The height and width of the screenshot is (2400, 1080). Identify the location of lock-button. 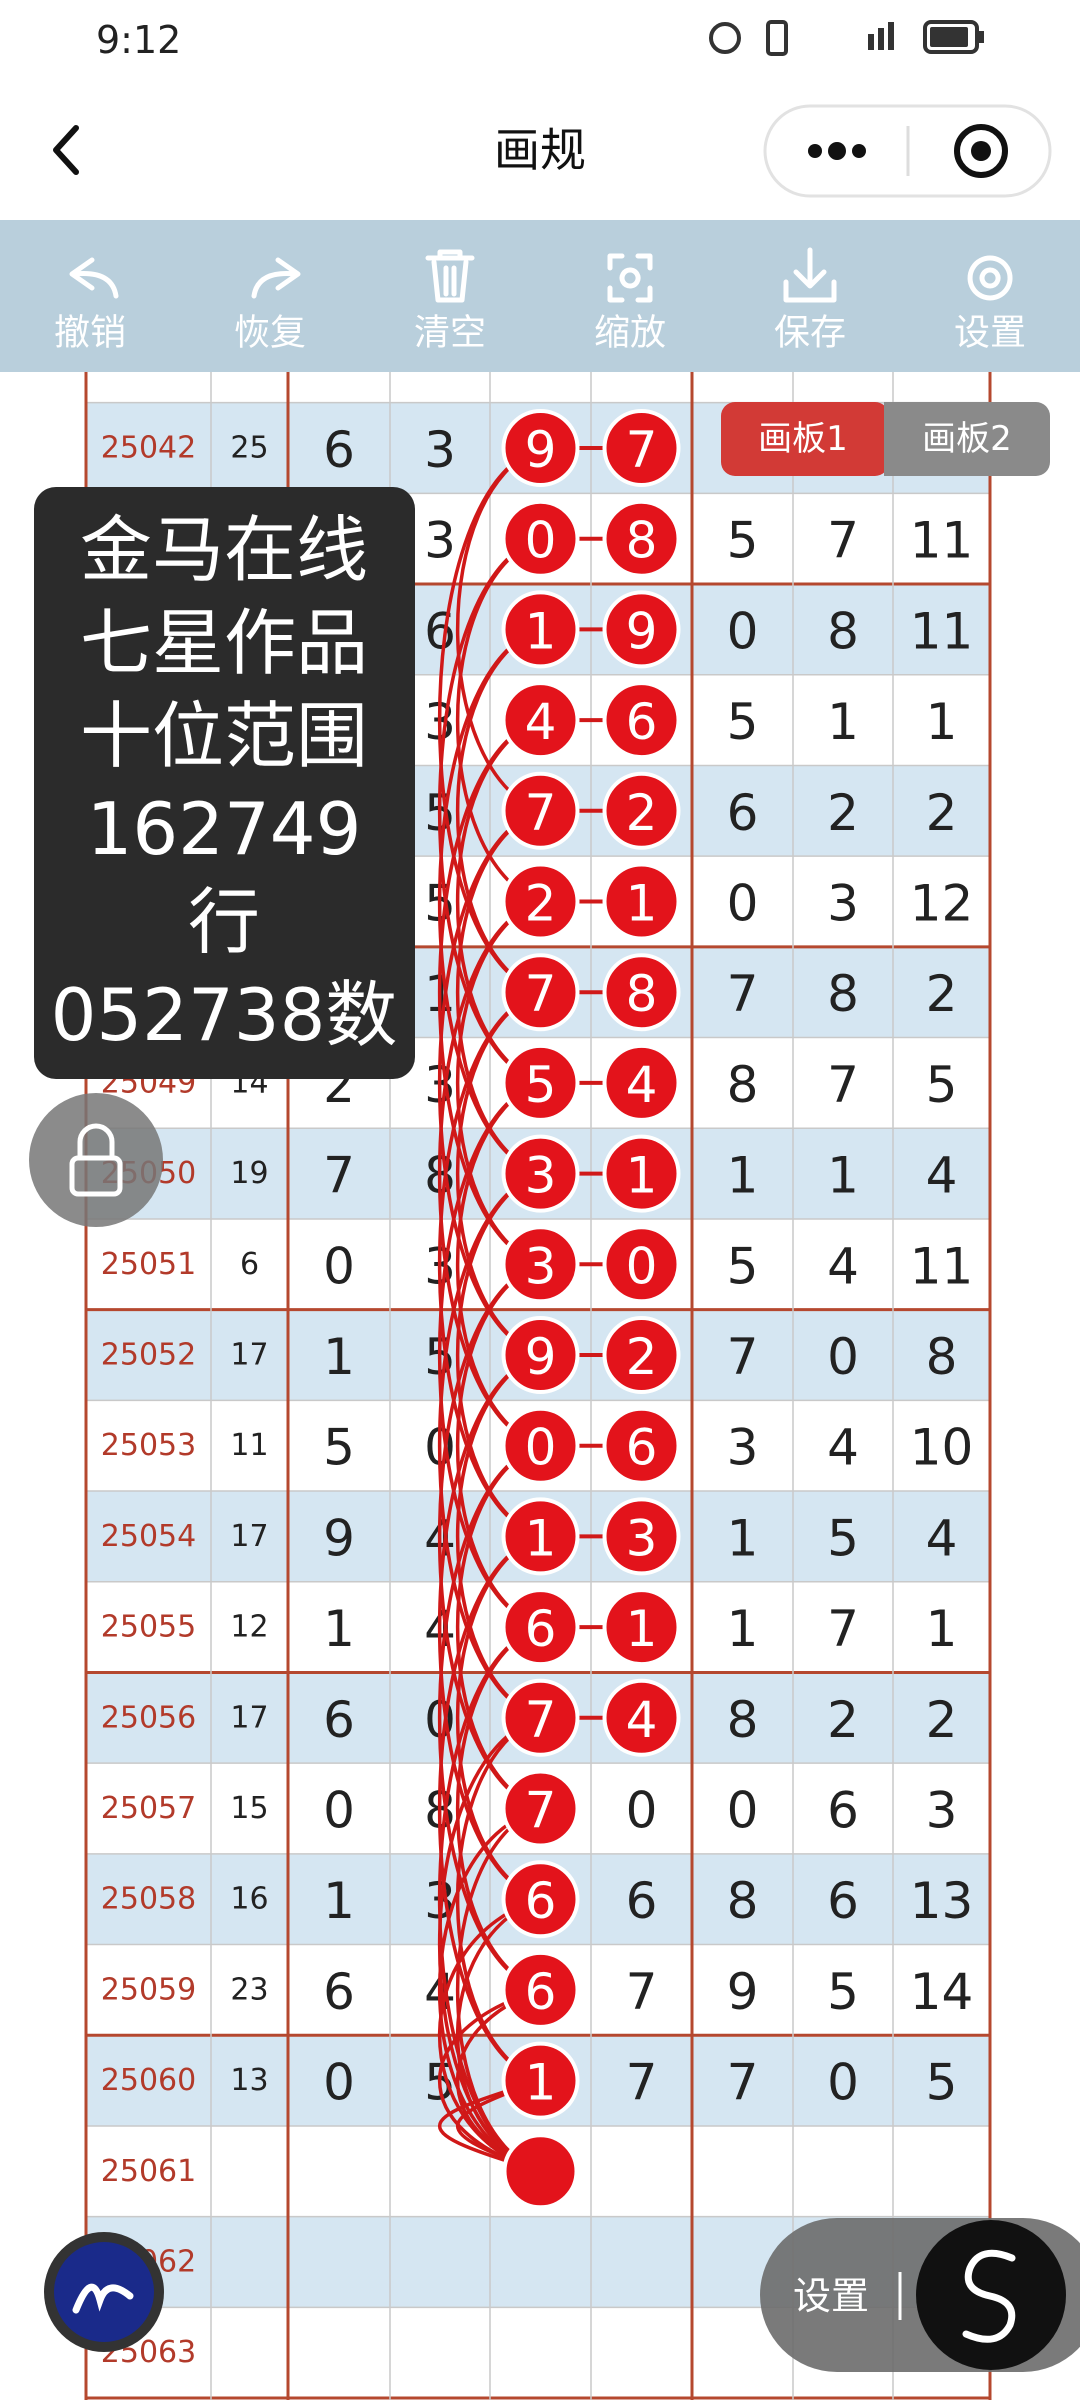
(96, 1160).